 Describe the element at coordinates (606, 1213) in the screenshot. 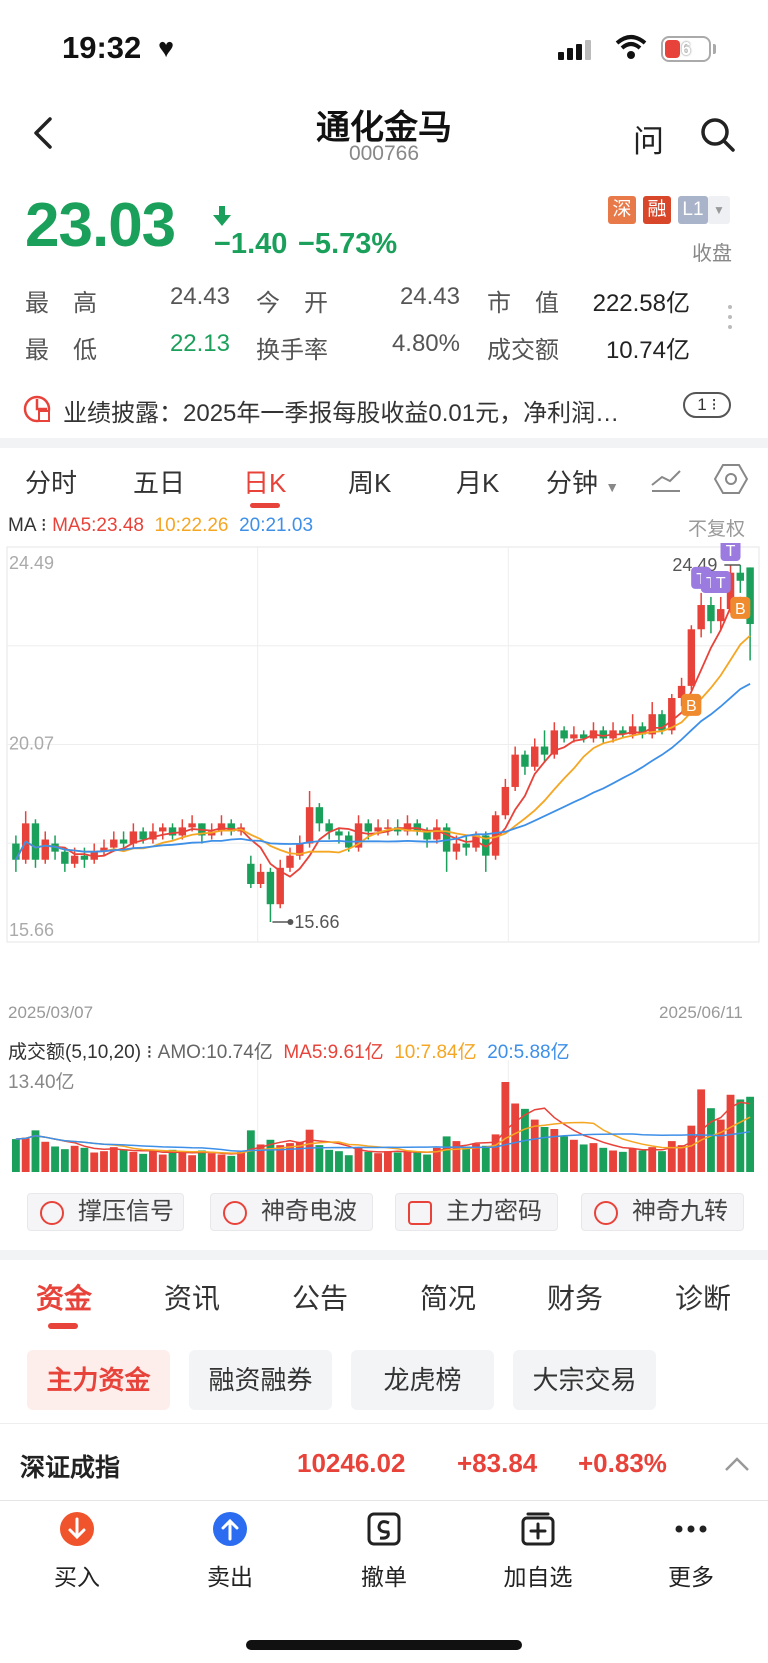

I see `check-icon` at that location.